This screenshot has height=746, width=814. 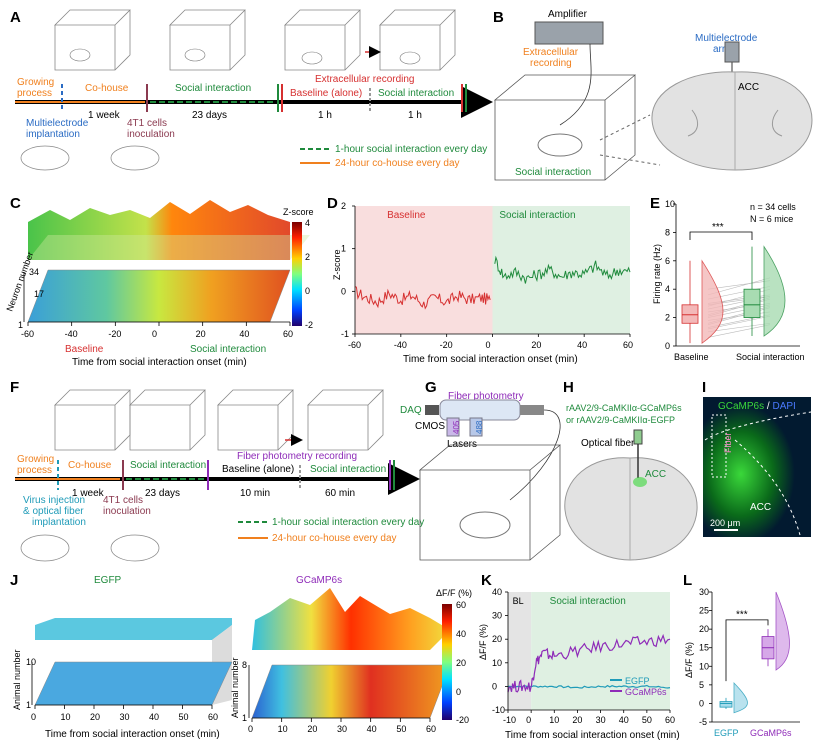 I want to click on recording-label: recording, so click(x=551, y=63).